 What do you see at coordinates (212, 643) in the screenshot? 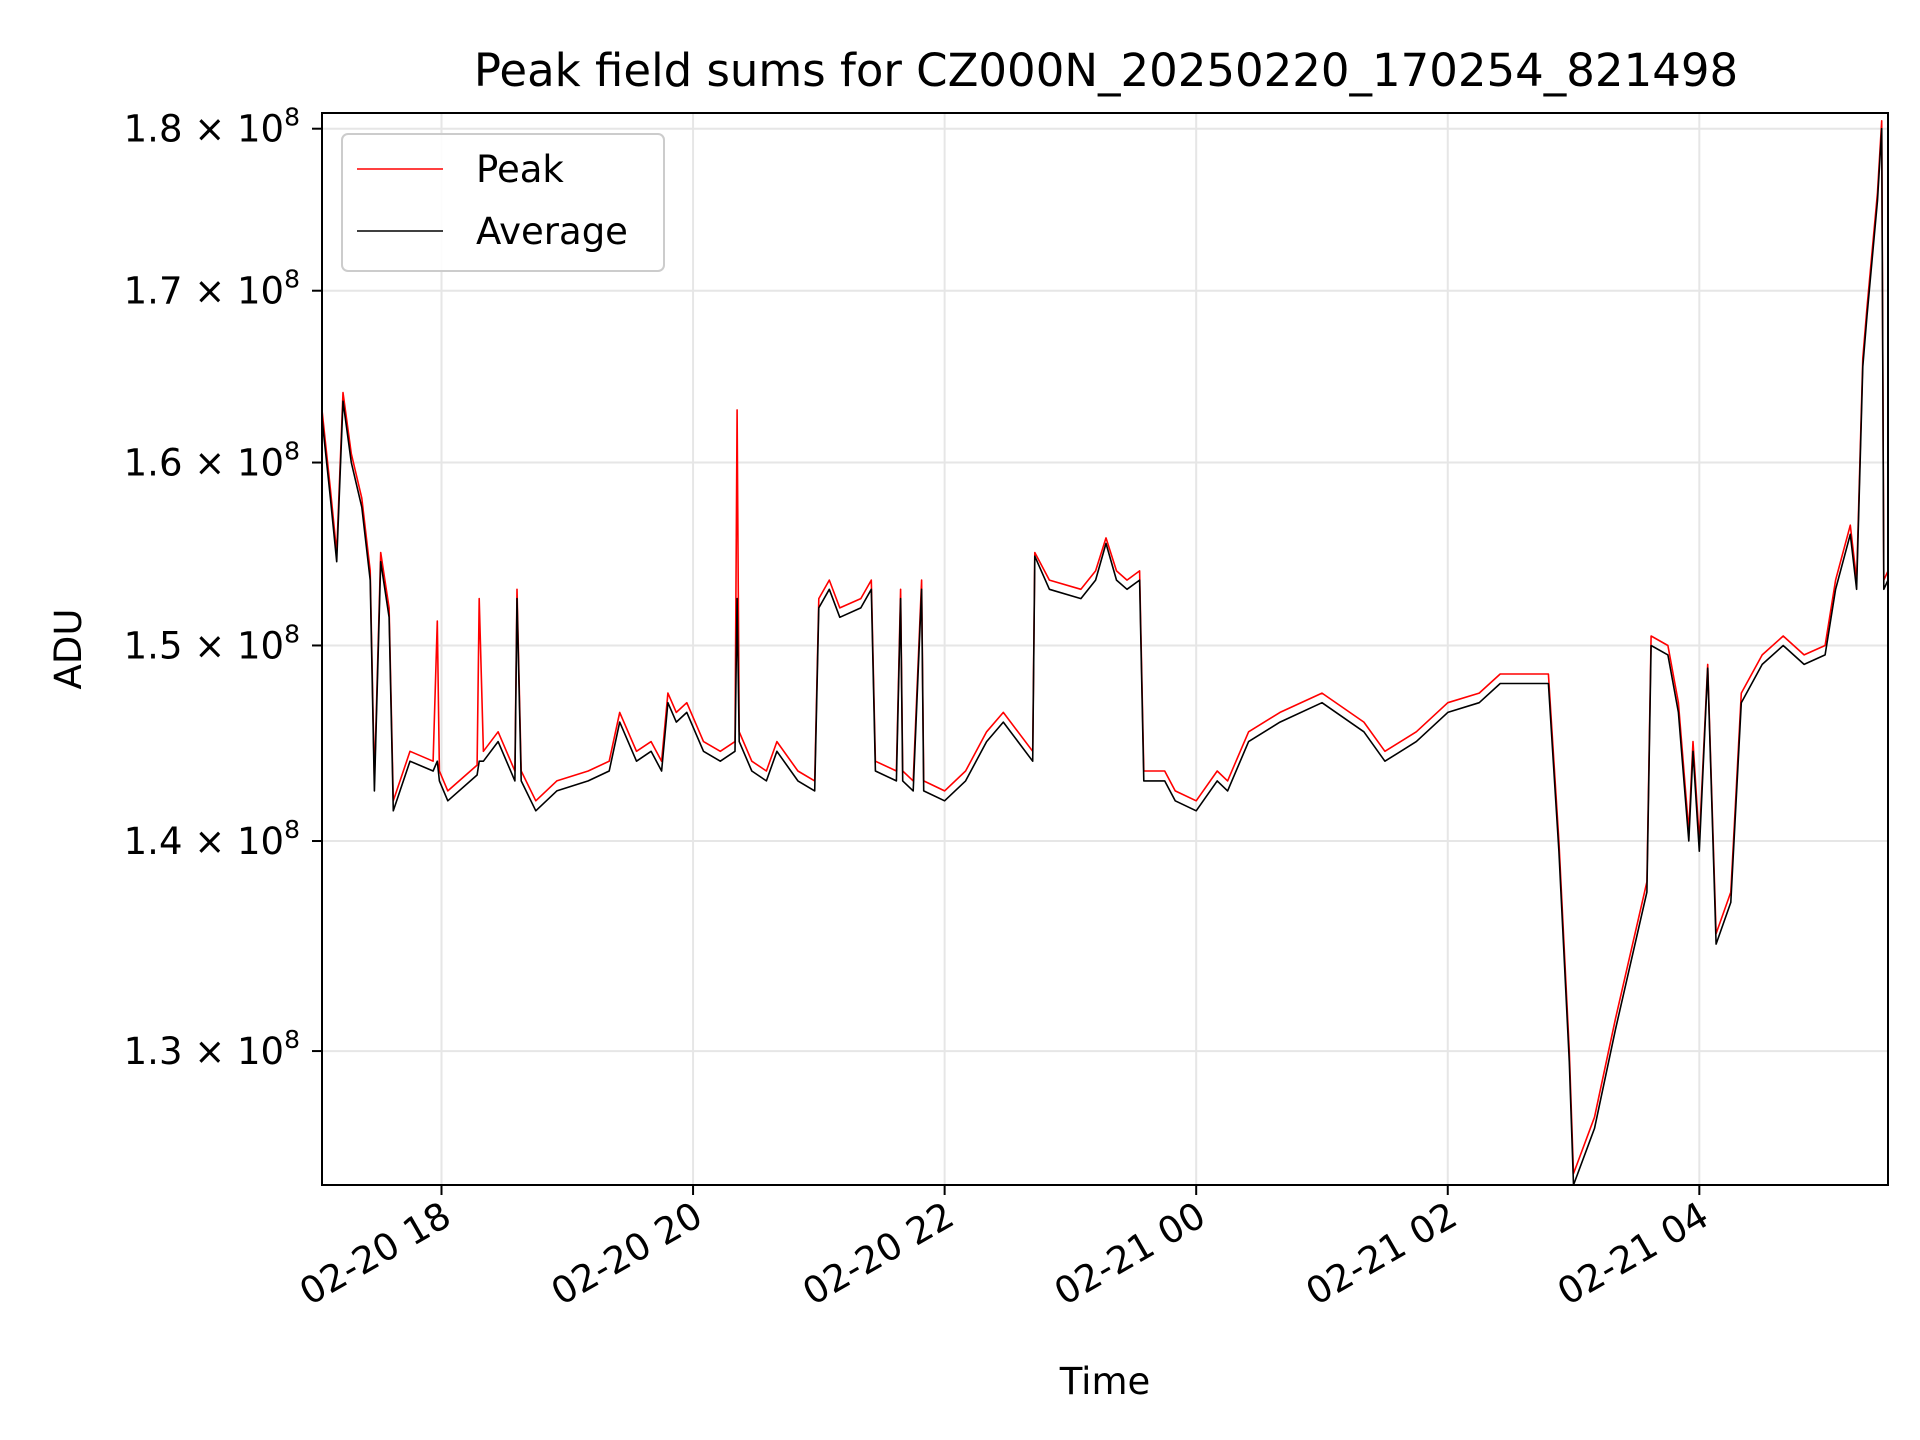
I see `y-tick-label: 1.5 × 108` at bounding box center [212, 643].